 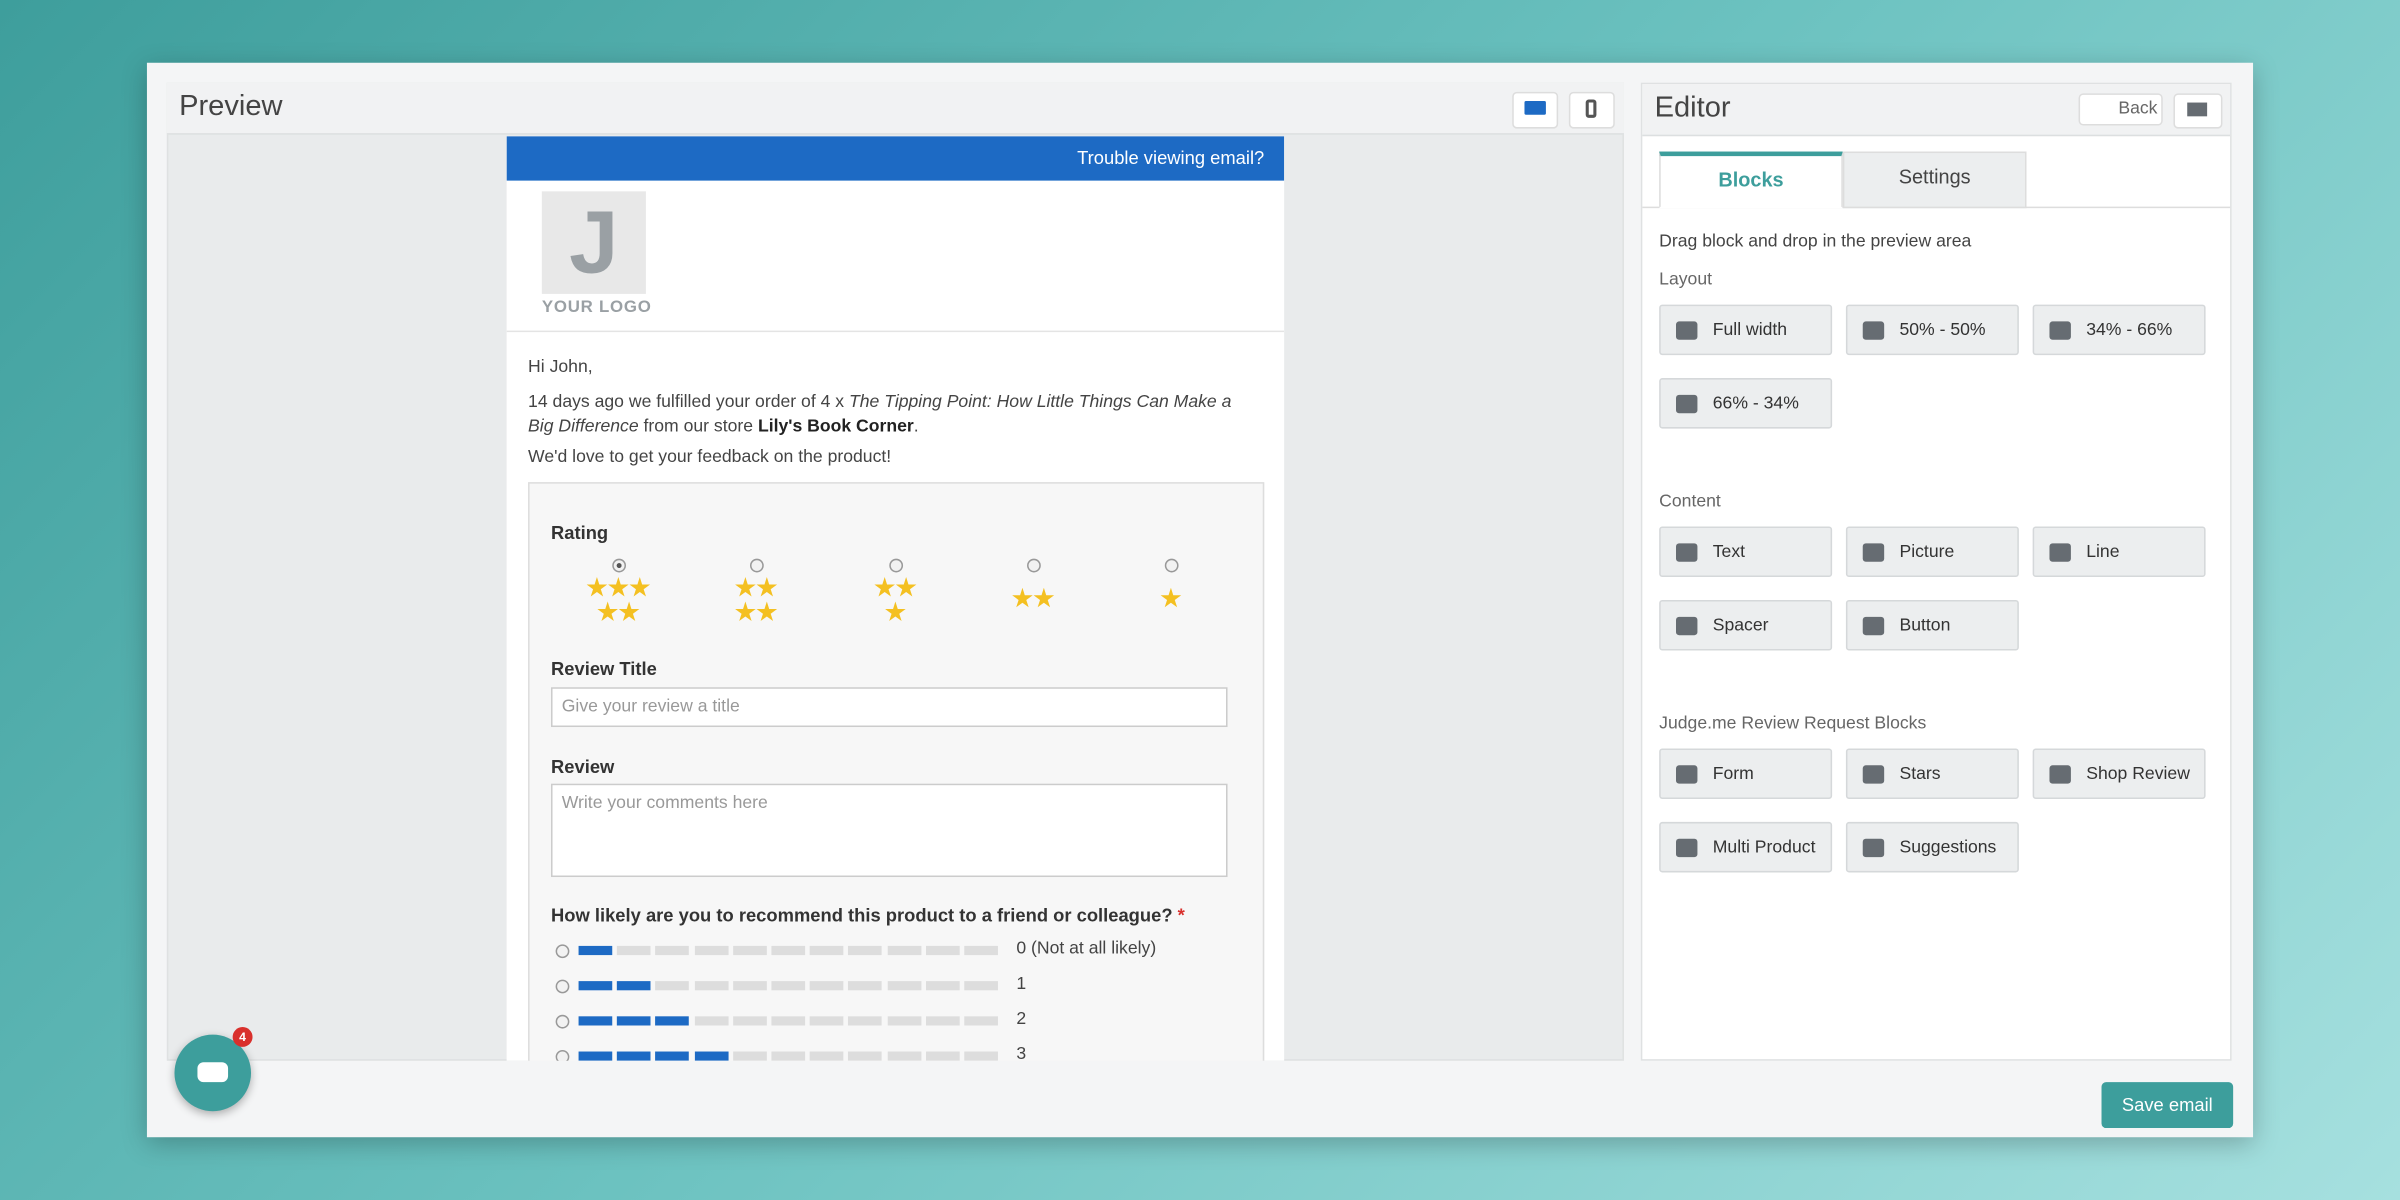 I want to click on tab: Blocks, so click(x=1751, y=180).